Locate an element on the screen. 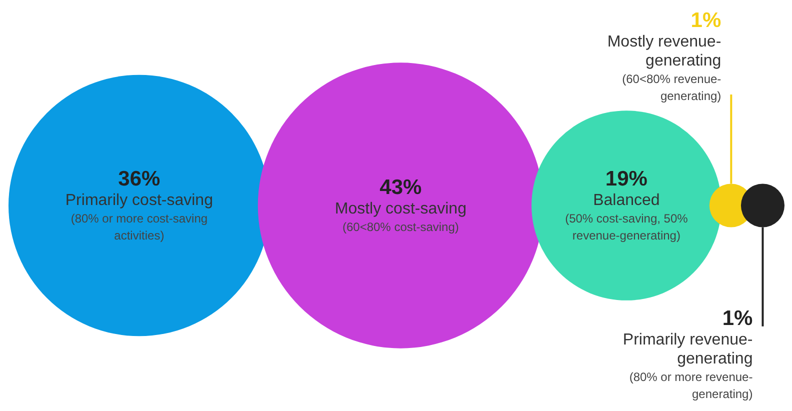 The image size is (792, 411). data-label: 36% is located at coordinates (139, 179).